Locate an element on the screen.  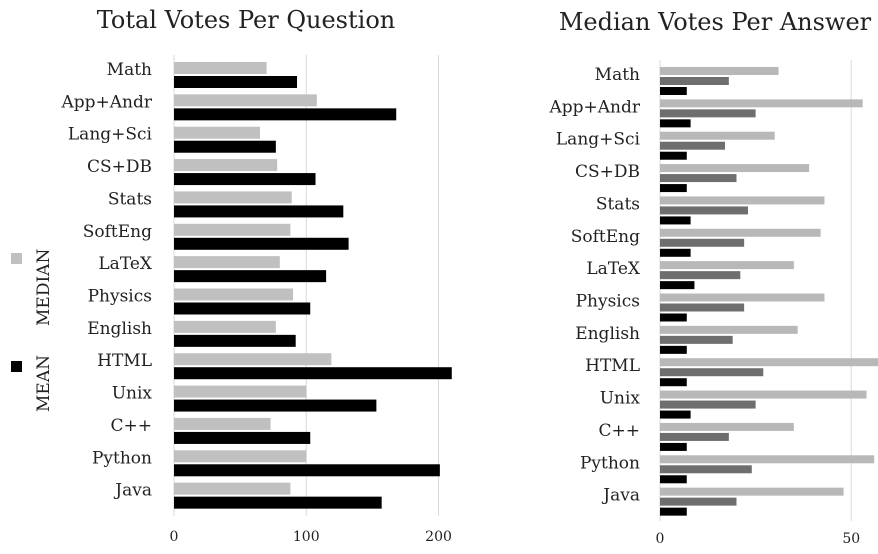
legend-label-median: MEDIAN is located at coordinates (44, 287).